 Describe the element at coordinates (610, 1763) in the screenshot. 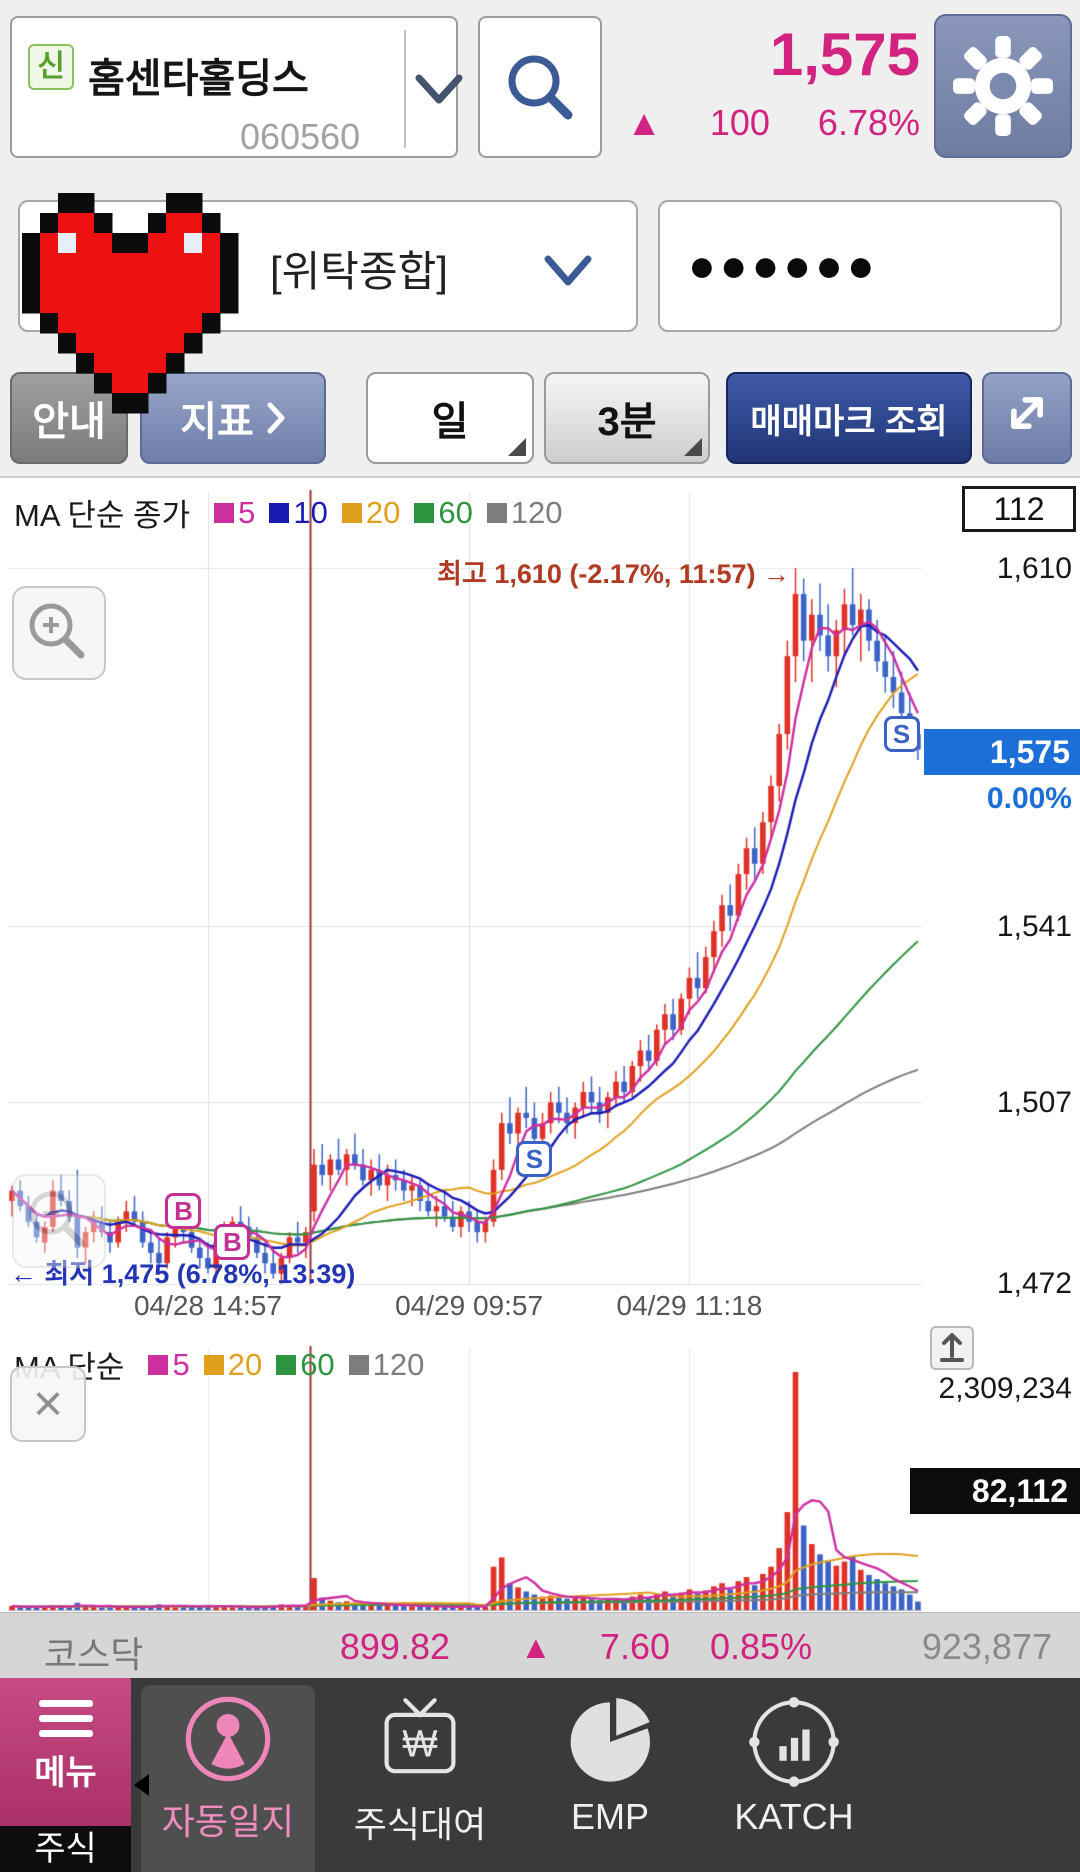

I see `nav-item-emp: EMP` at that location.